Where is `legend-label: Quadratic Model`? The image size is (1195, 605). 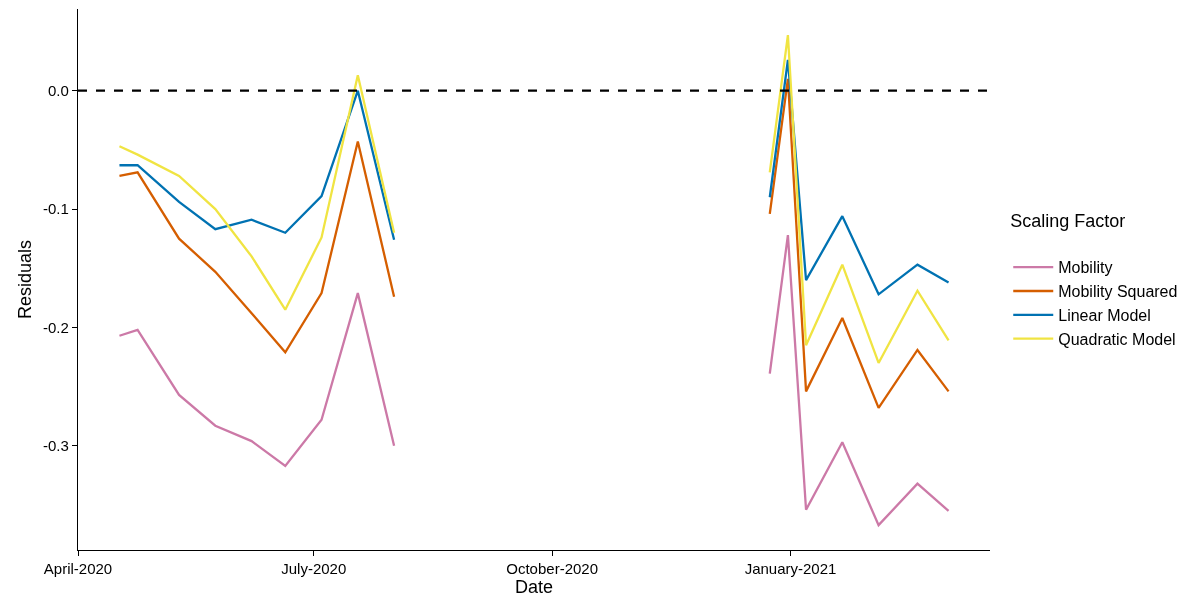 legend-label: Quadratic Model is located at coordinates (1117, 339).